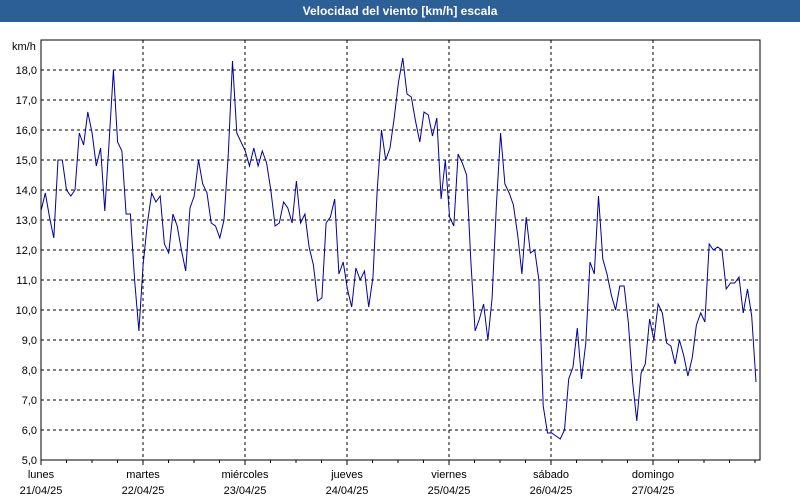 The height and width of the screenshot is (500, 800). Describe the element at coordinates (41, 491) in the screenshot. I see `x-tick-date-label: 21/04/25` at that location.